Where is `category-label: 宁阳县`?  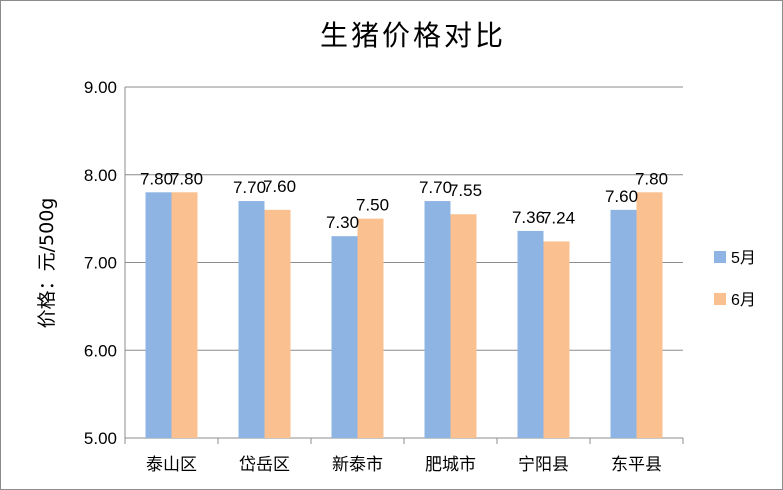 category-label: 宁阳县 is located at coordinates (543, 465).